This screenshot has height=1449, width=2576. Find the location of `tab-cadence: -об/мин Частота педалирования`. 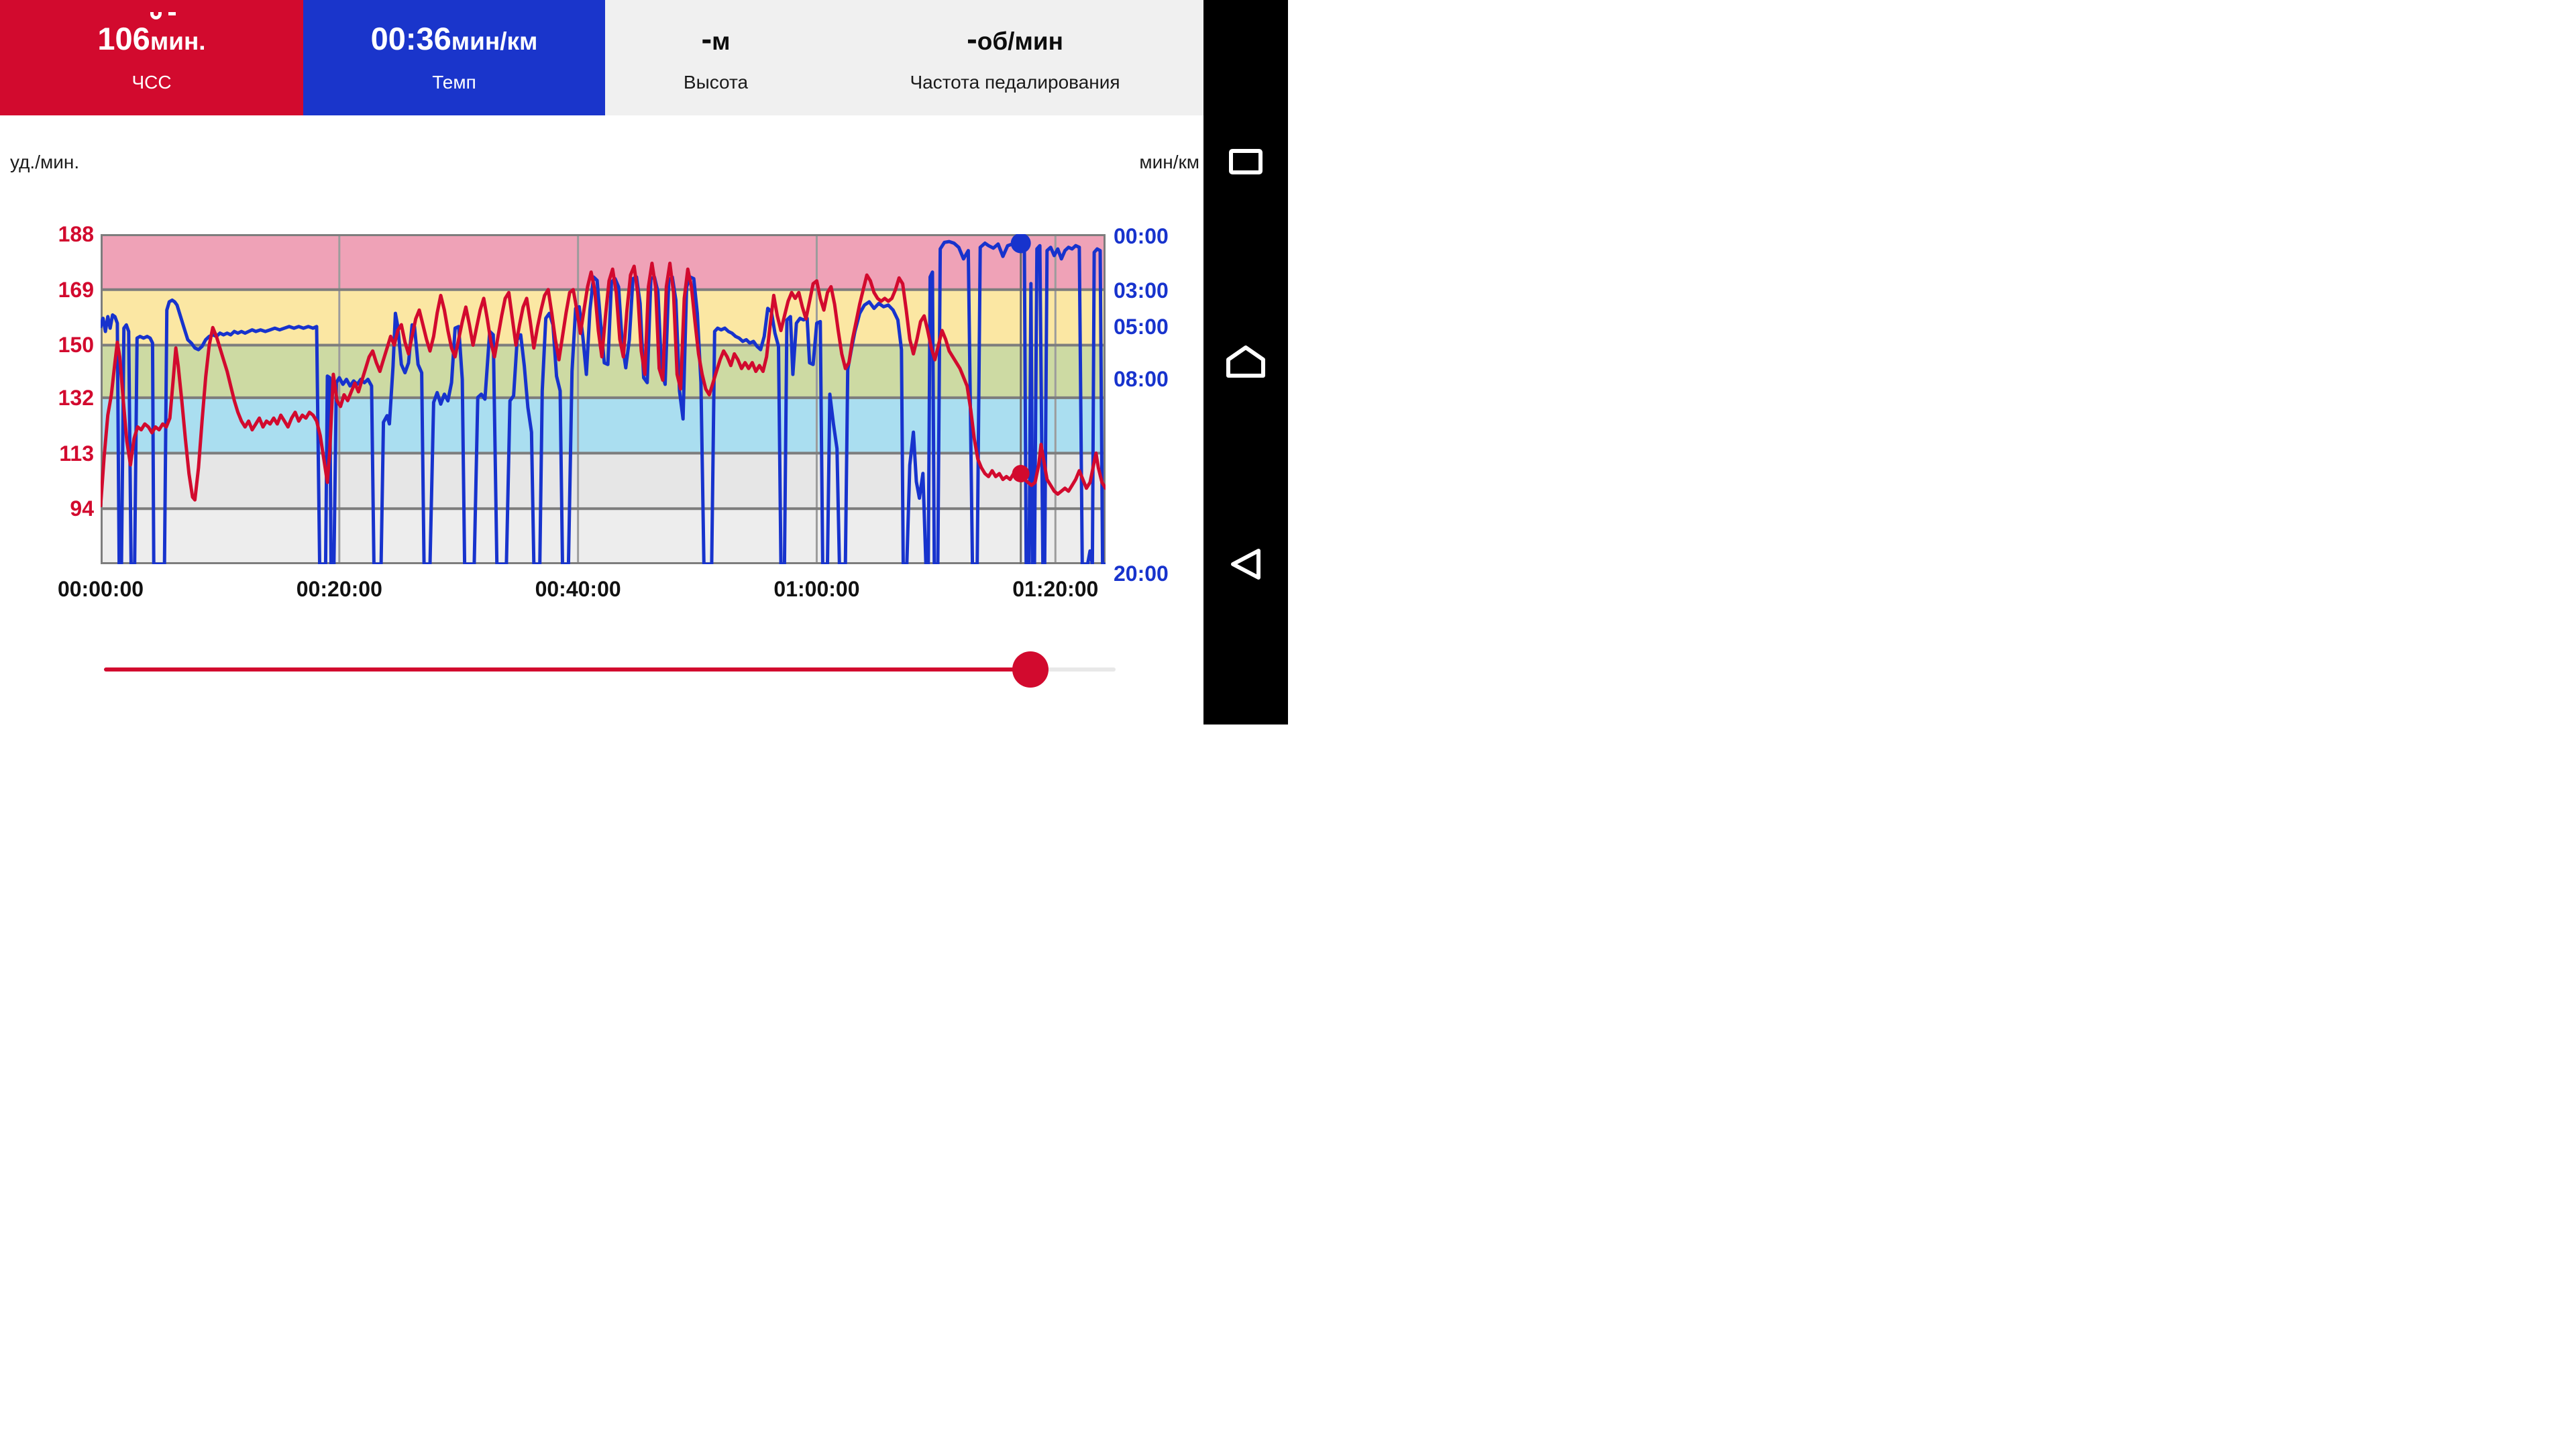

tab-cadence: -об/мин Частота педалирования is located at coordinates (1014, 57).